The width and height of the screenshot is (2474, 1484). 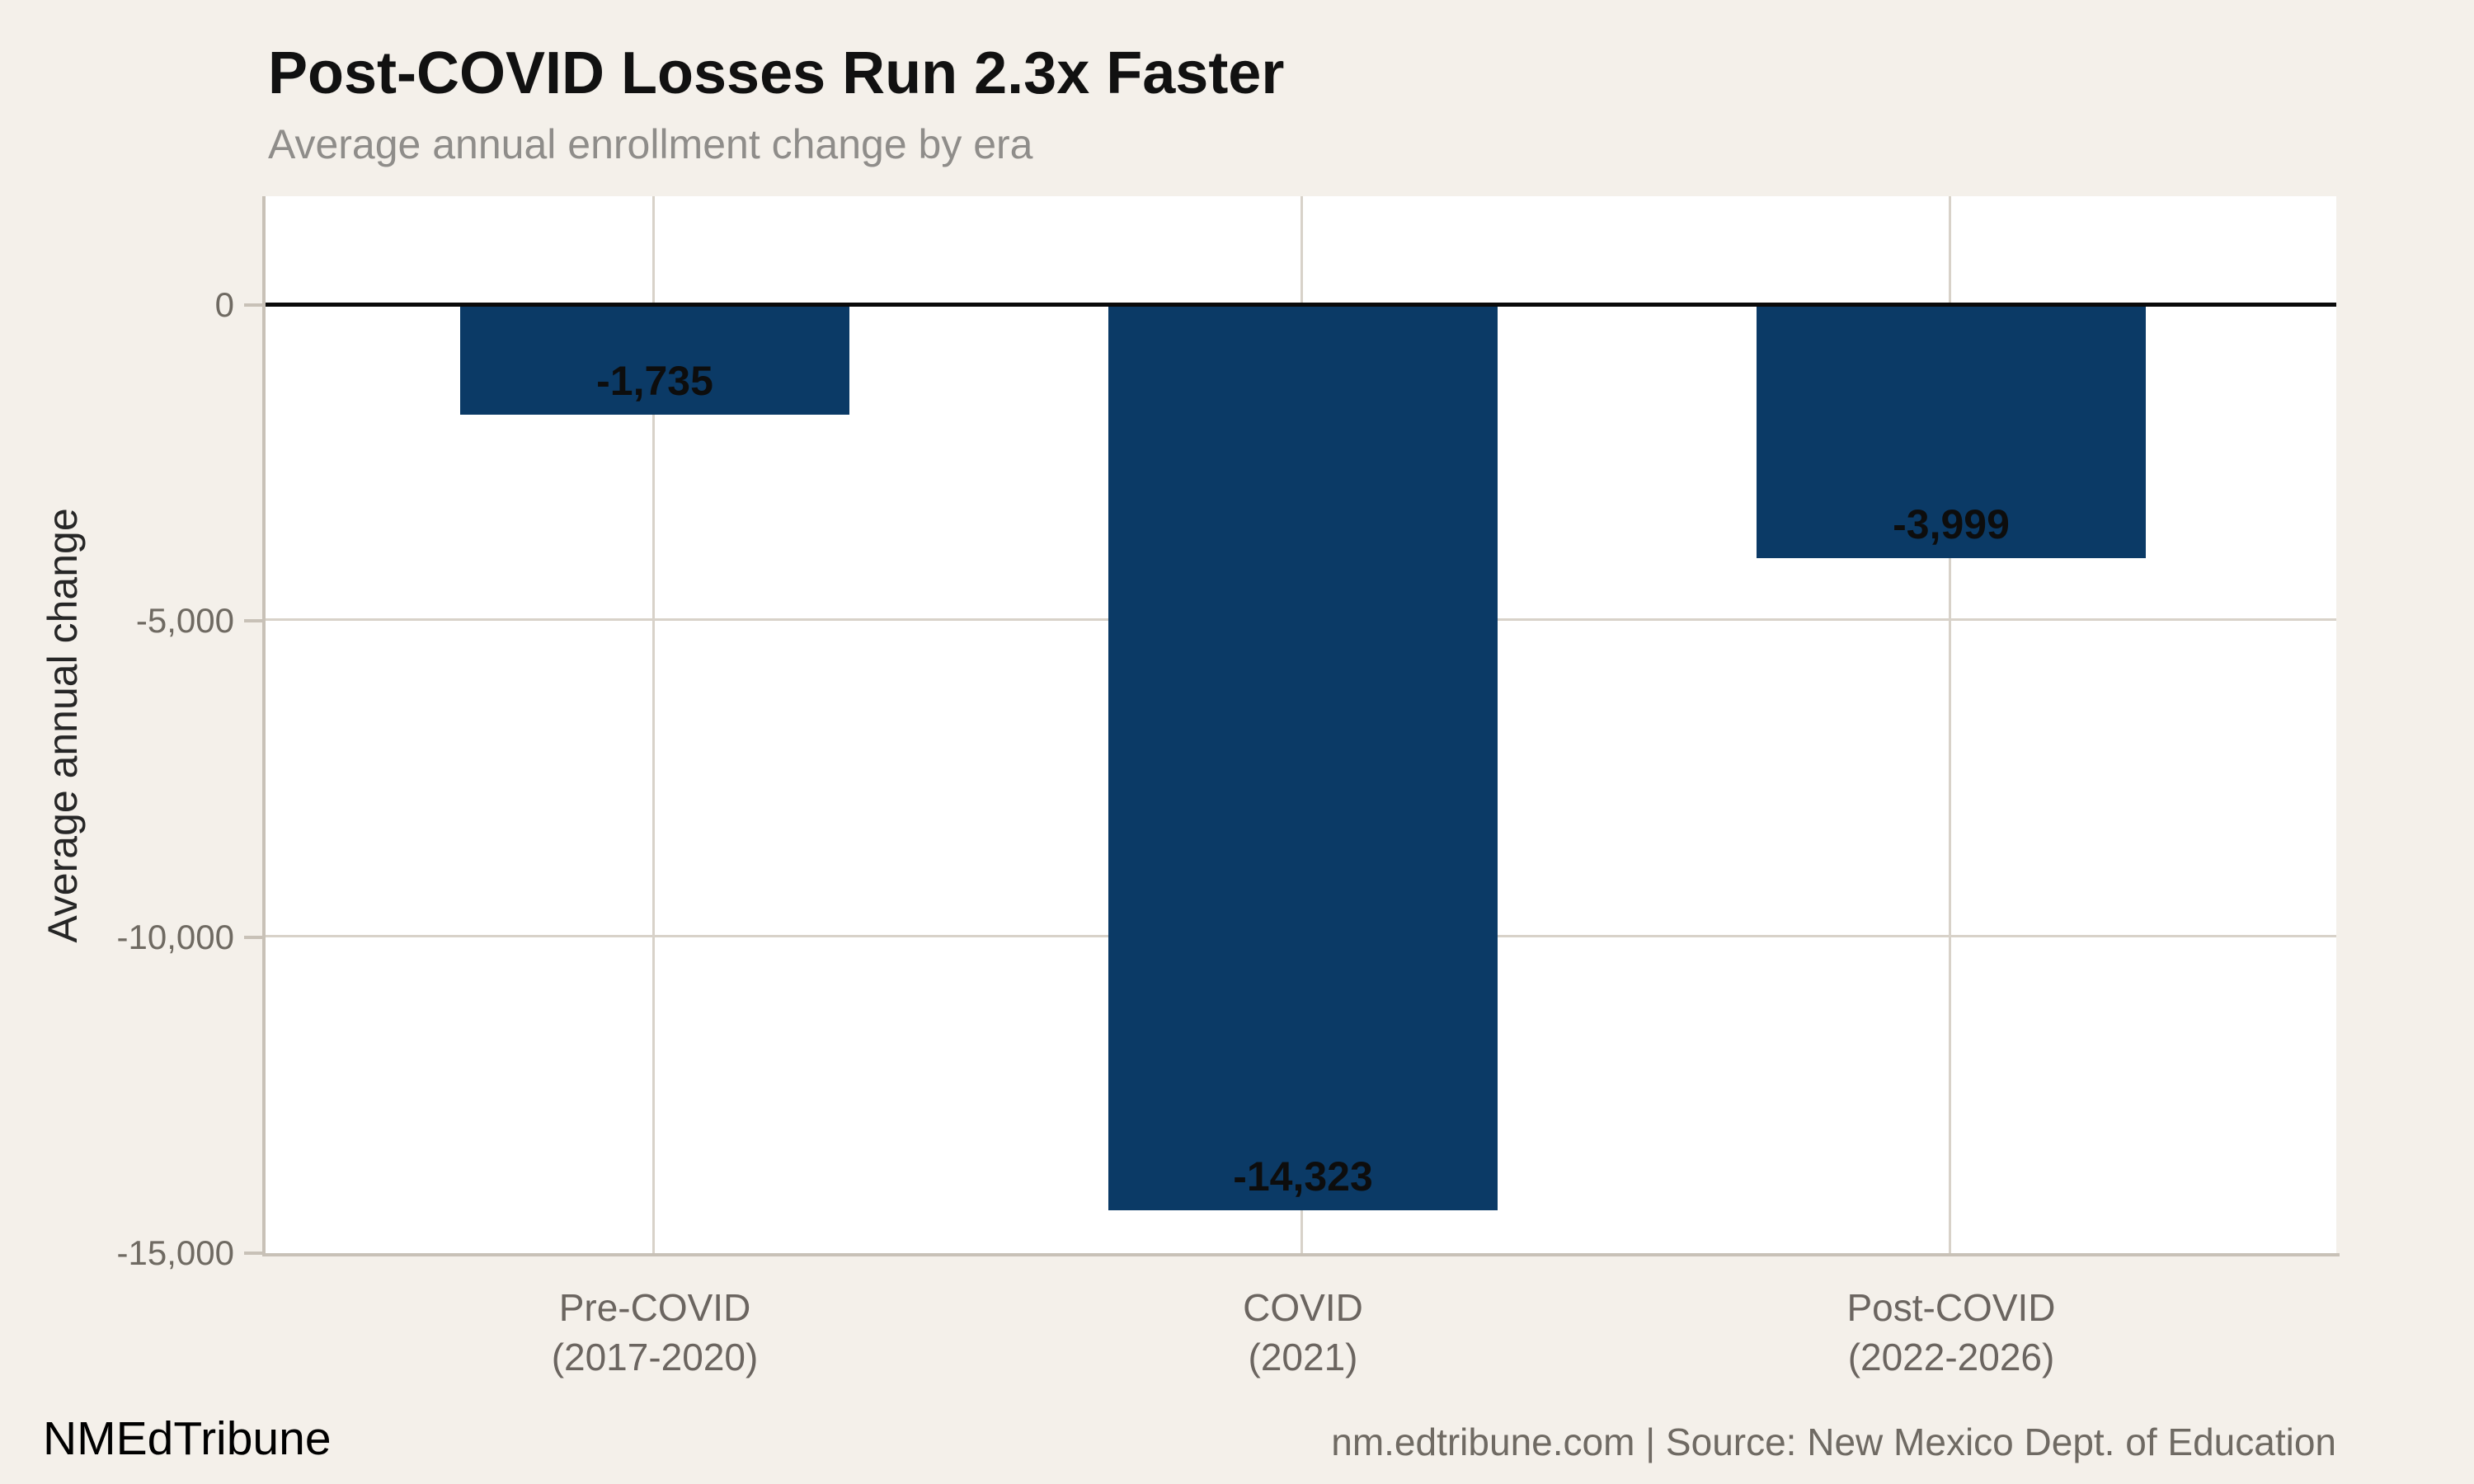 What do you see at coordinates (1951, 1332) in the screenshot?
I see `x-category-label-post-covid: Post-COVID (2022-2026)` at bounding box center [1951, 1332].